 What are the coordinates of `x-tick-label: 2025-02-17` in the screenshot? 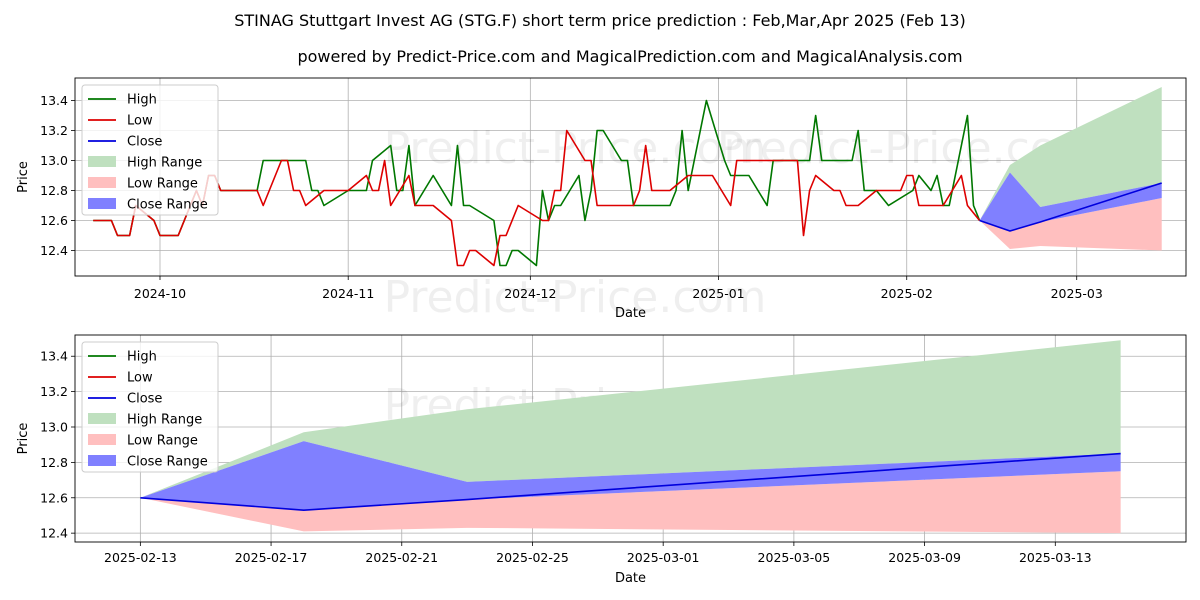 It's located at (271, 557).